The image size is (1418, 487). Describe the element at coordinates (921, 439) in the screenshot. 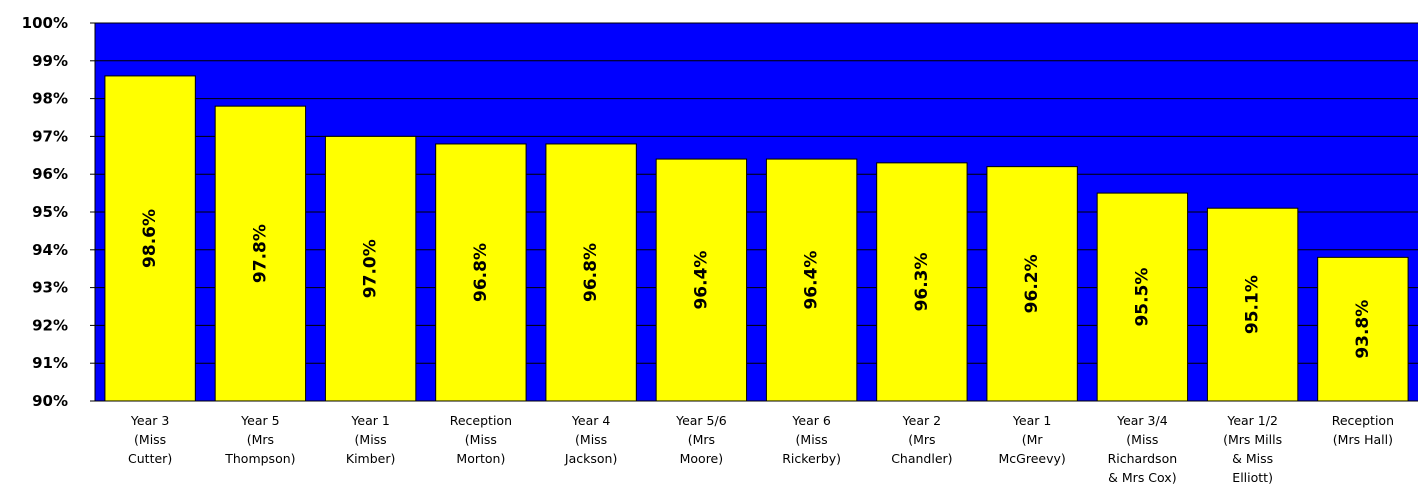

I see `x-tick-label: Year 2 (Mrs Chandler)` at that location.